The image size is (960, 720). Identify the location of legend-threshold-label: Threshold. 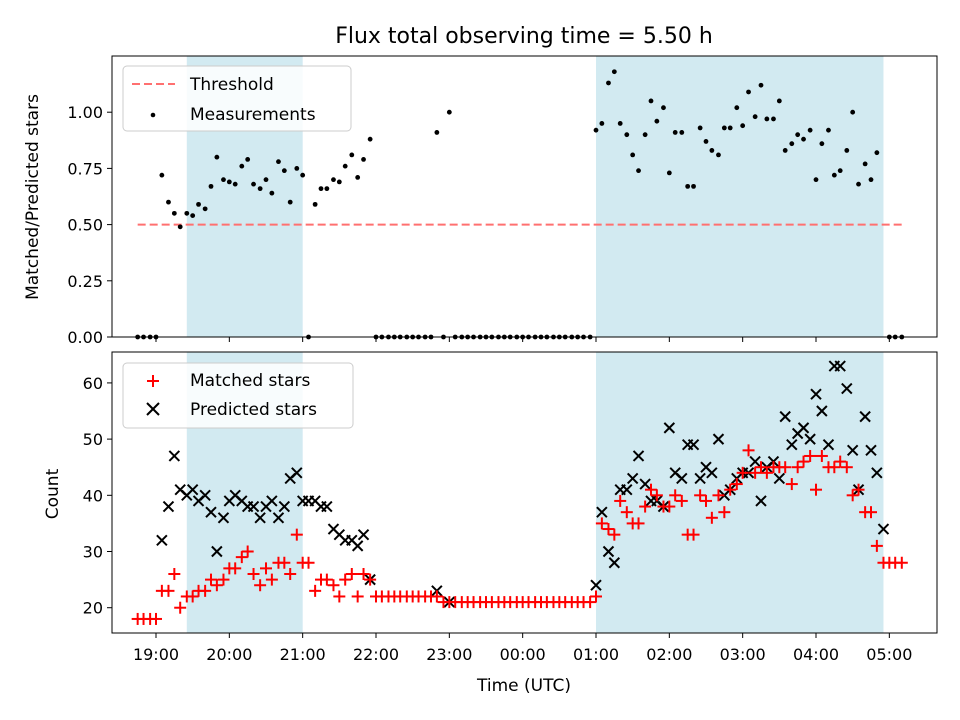
(231, 85).